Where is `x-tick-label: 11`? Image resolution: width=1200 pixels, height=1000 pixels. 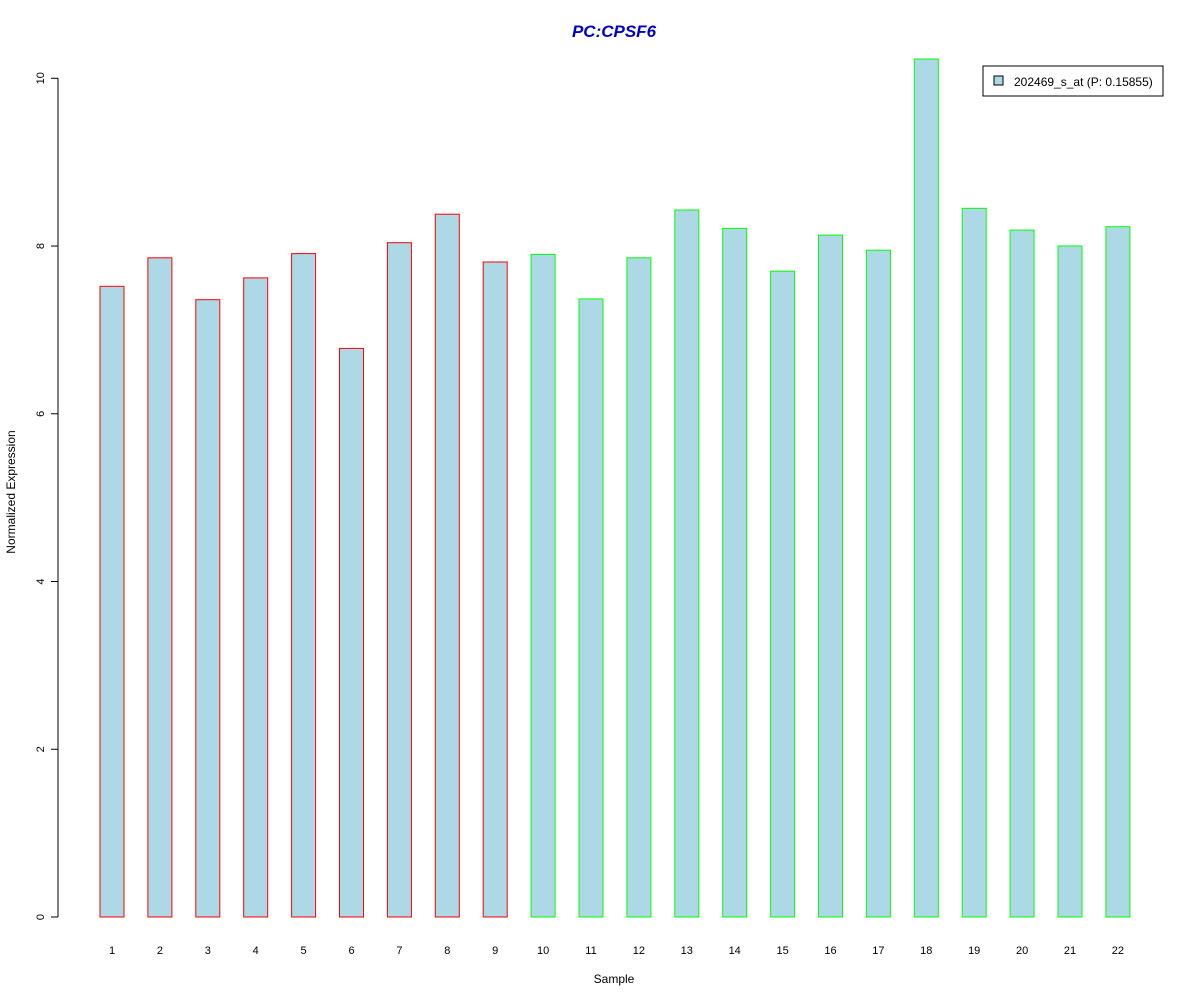 x-tick-label: 11 is located at coordinates (590, 951).